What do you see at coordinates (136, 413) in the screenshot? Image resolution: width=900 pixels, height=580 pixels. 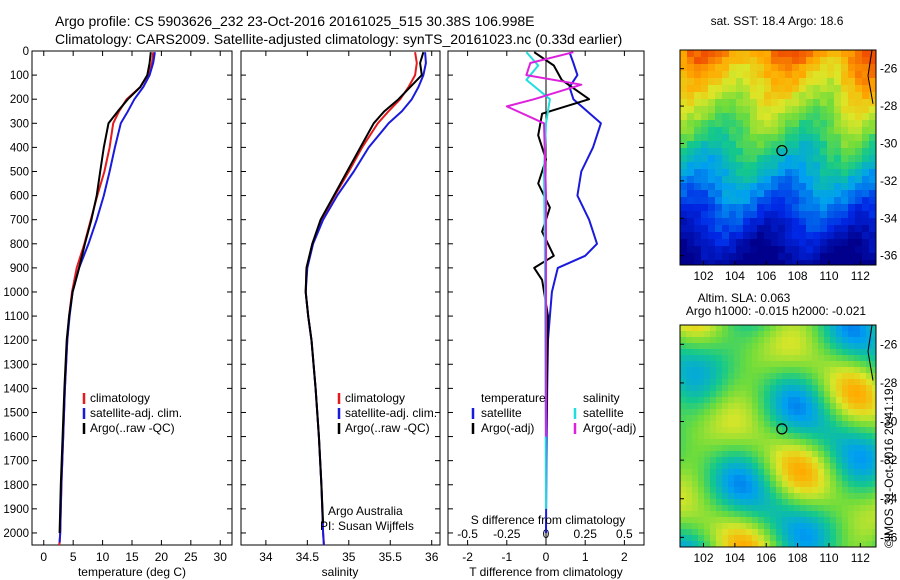 I see `legend-label-satellite: satellite-adj. clim.` at bounding box center [136, 413].